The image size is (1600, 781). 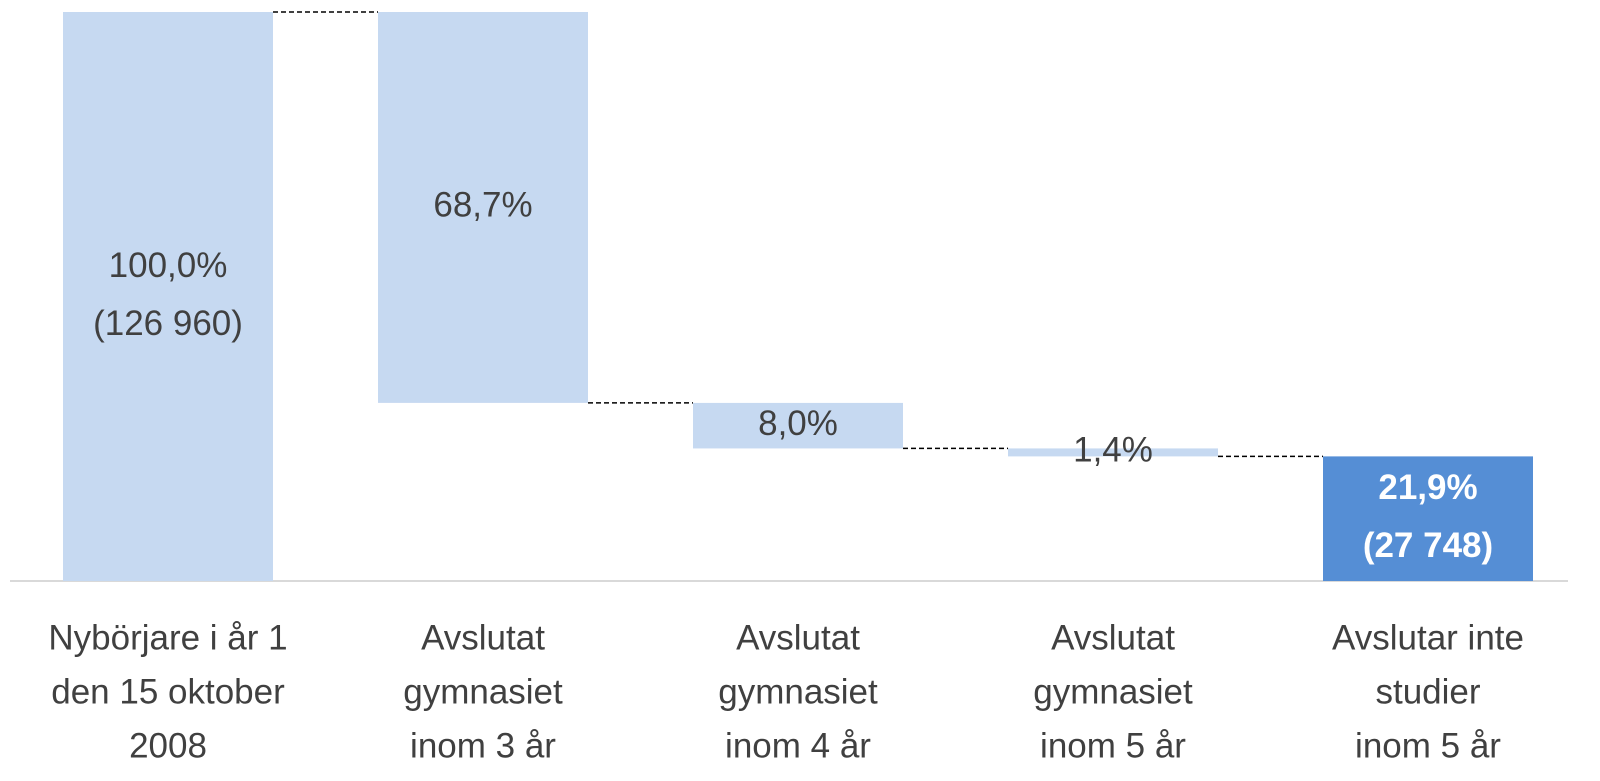 I want to click on data-label: 100,0%, so click(x=168, y=265).